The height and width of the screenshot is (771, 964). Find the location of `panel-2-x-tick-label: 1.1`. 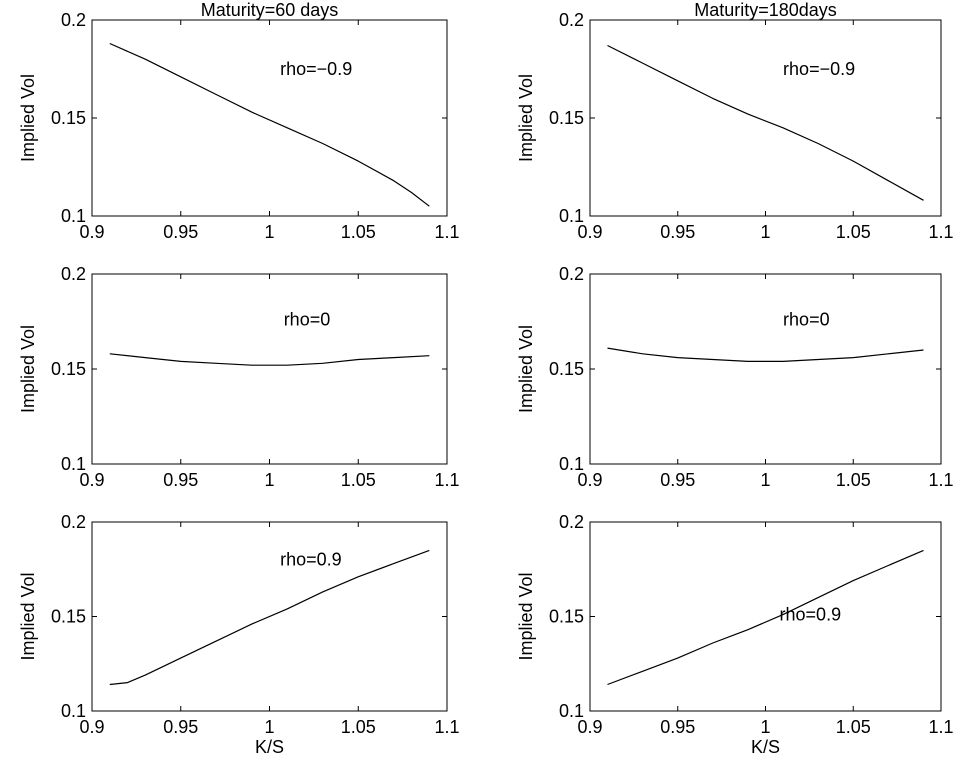

panel-2-x-tick-label: 1.1 is located at coordinates (940, 232).